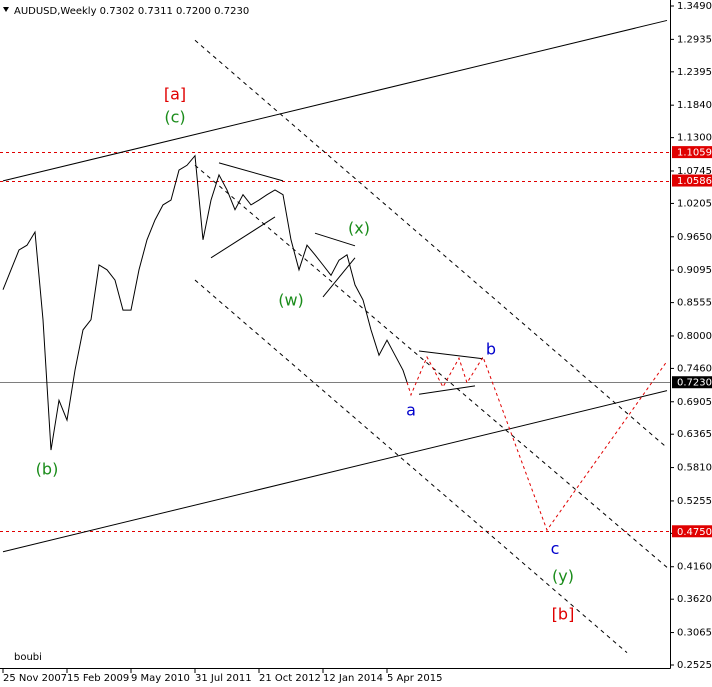 This screenshot has height=687, width=712. What do you see at coordinates (694, 336) in the screenshot?
I see `y-tick-label: 0.8000` at bounding box center [694, 336].